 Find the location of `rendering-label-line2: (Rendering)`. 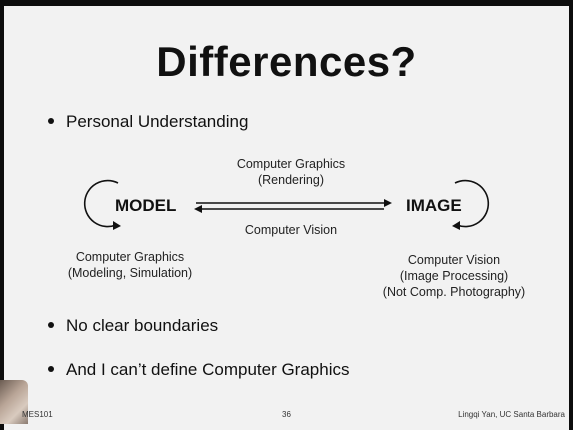

rendering-label-line2: (Rendering) is located at coordinates (291, 180).